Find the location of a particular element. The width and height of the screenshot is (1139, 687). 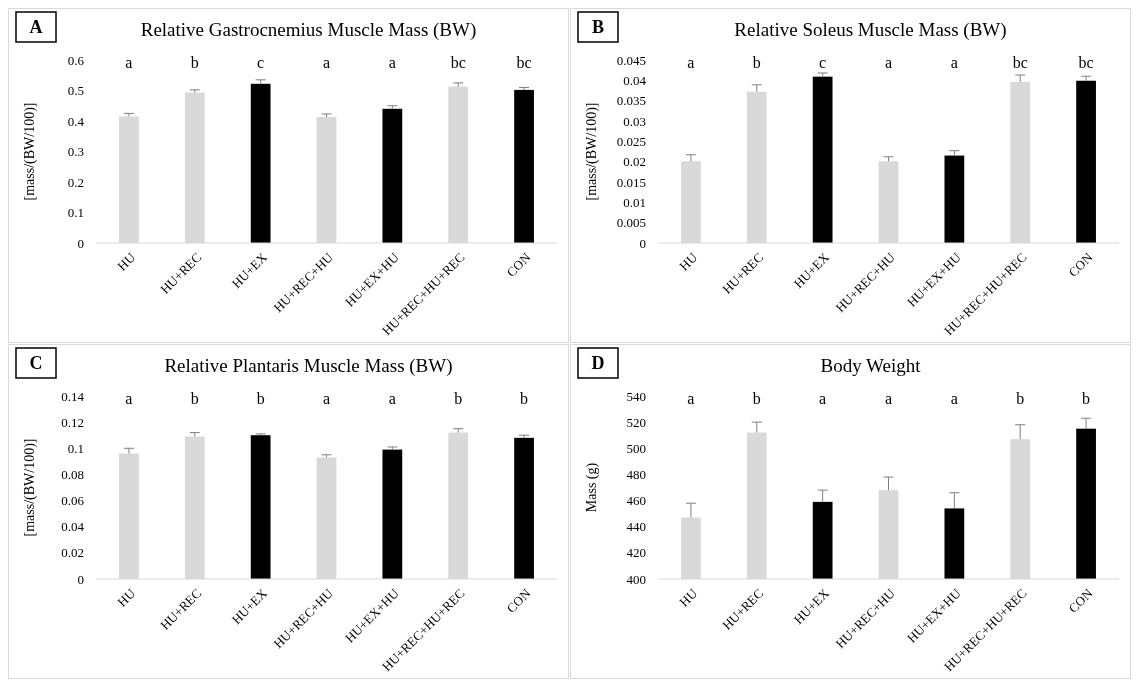

text: D is located at coordinates (598, 363).